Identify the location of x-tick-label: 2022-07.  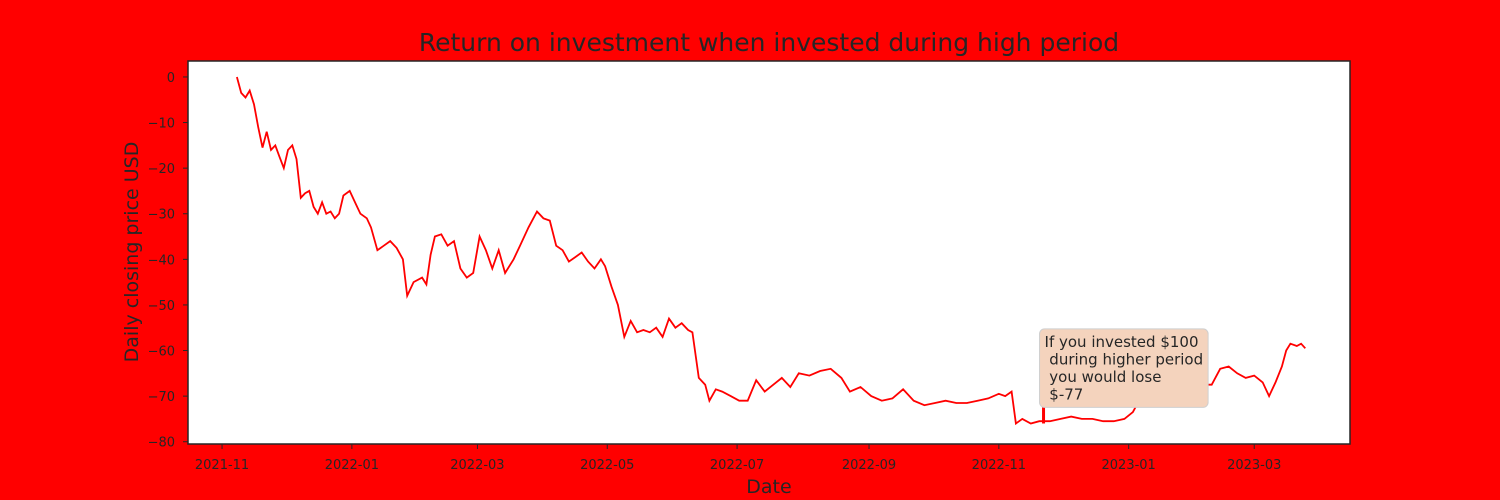
(737, 465).